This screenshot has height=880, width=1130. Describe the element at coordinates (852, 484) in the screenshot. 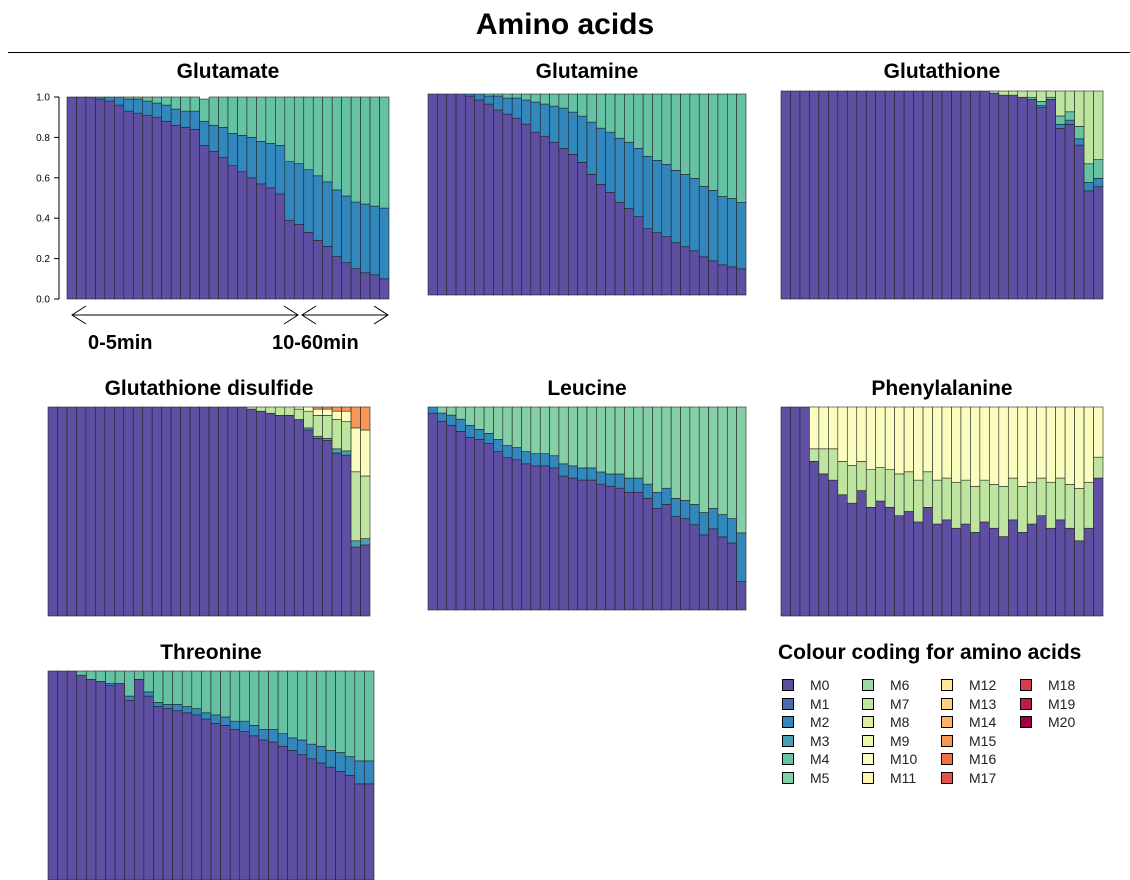

I see `bar-phenylalanine-8-m7` at that location.